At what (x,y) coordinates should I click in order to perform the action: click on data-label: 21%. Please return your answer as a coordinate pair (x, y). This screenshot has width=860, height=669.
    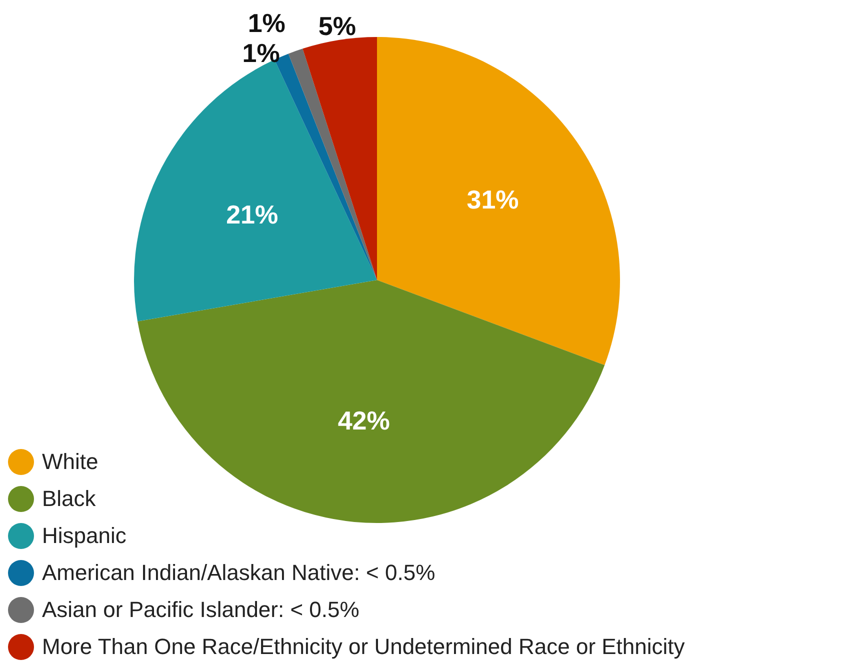
    Looking at the image, I should click on (252, 215).